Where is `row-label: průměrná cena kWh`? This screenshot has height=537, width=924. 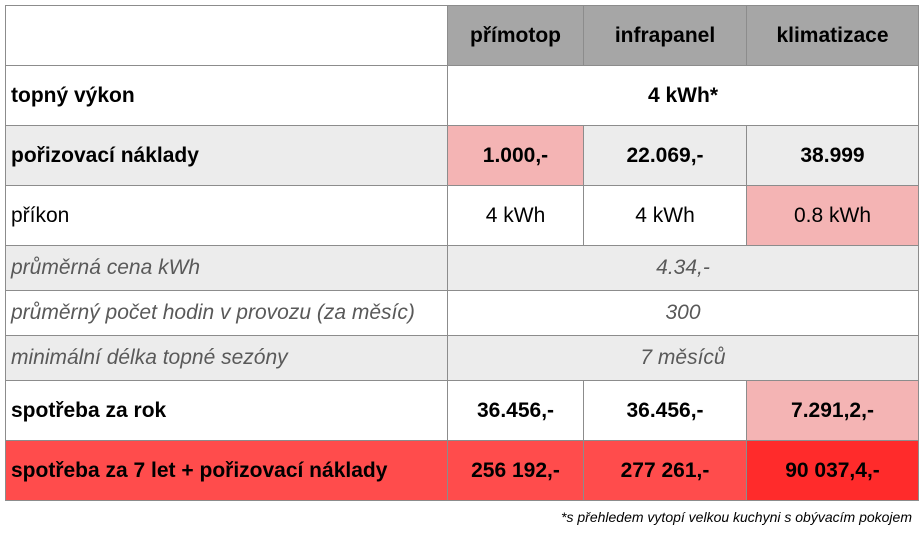 row-label: průměrná cena kWh is located at coordinates (226, 268).